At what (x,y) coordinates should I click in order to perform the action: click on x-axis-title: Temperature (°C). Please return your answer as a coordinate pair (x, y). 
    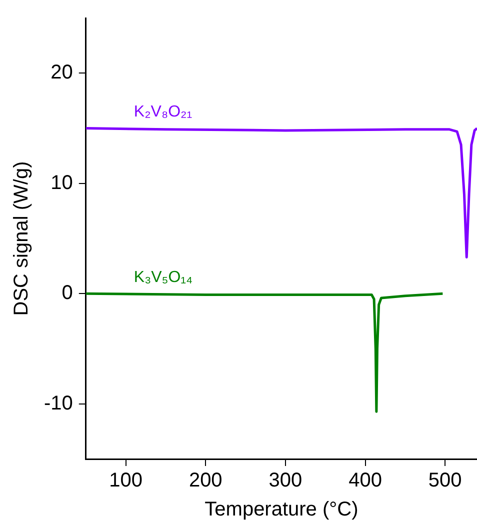
    Looking at the image, I should click on (281, 509).